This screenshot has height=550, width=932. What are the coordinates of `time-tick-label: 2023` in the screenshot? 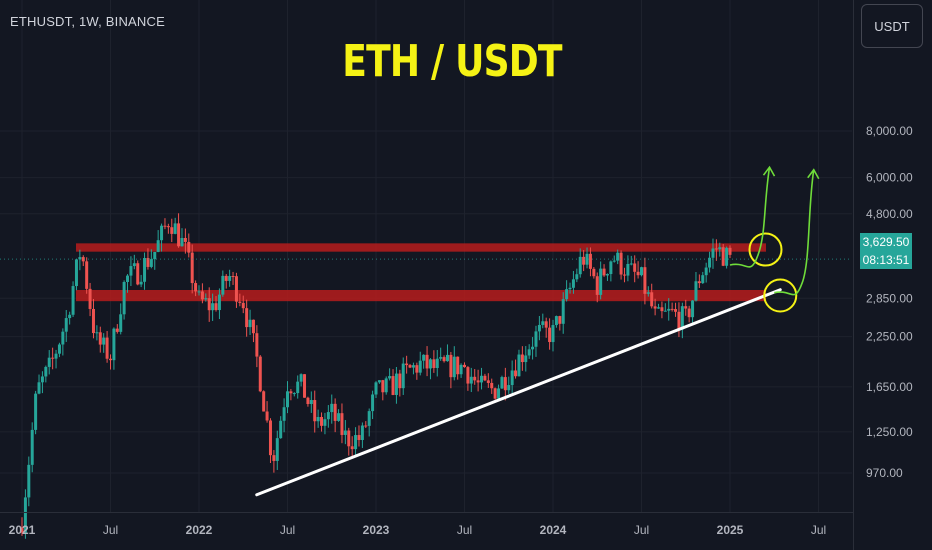 It's located at (376, 530).